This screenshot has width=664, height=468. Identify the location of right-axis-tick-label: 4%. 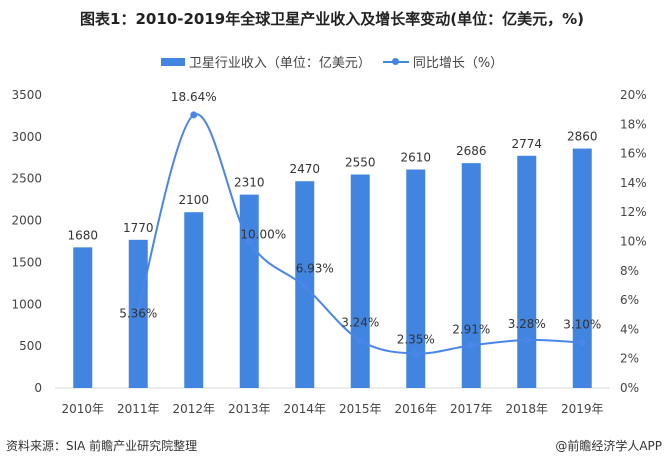
(629, 329).